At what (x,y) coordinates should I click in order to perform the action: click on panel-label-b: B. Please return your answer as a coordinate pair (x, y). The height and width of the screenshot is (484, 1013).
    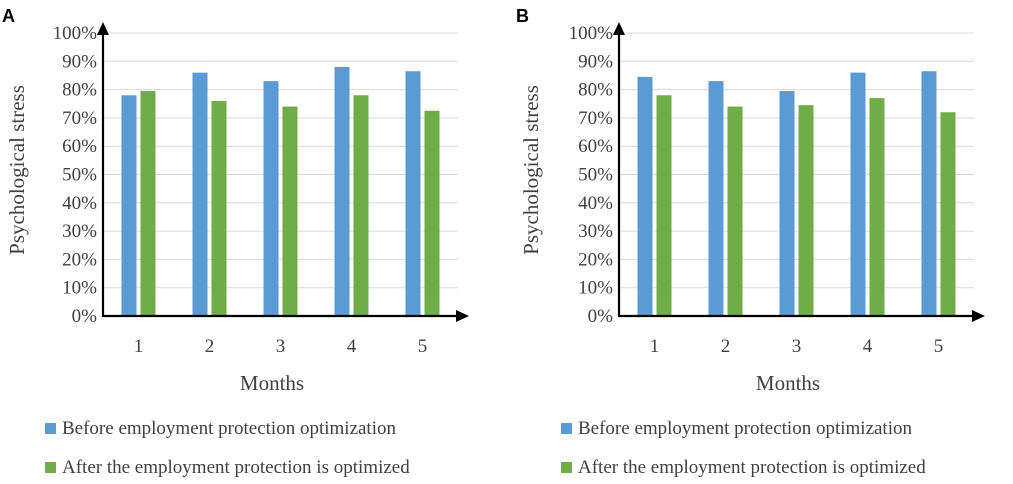
    Looking at the image, I should click on (522, 16).